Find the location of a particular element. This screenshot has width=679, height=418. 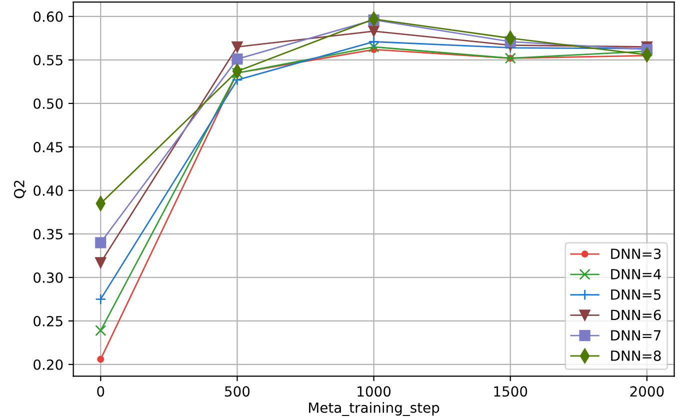

legend-label: DNN=3 is located at coordinates (636, 254).